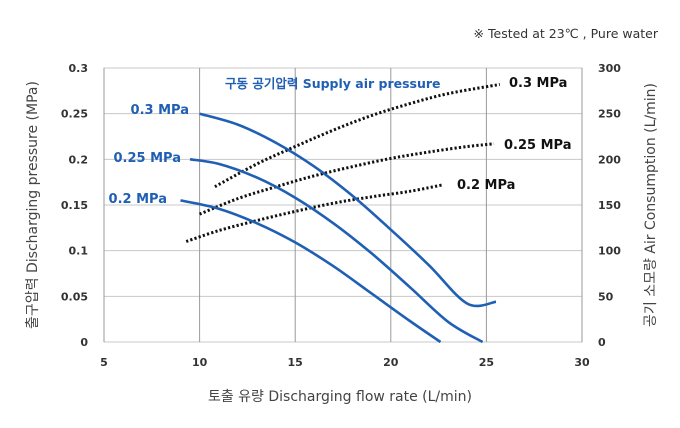  What do you see at coordinates (609, 251) in the screenshot?
I see `y2-tick-label: 100` at bounding box center [609, 251].